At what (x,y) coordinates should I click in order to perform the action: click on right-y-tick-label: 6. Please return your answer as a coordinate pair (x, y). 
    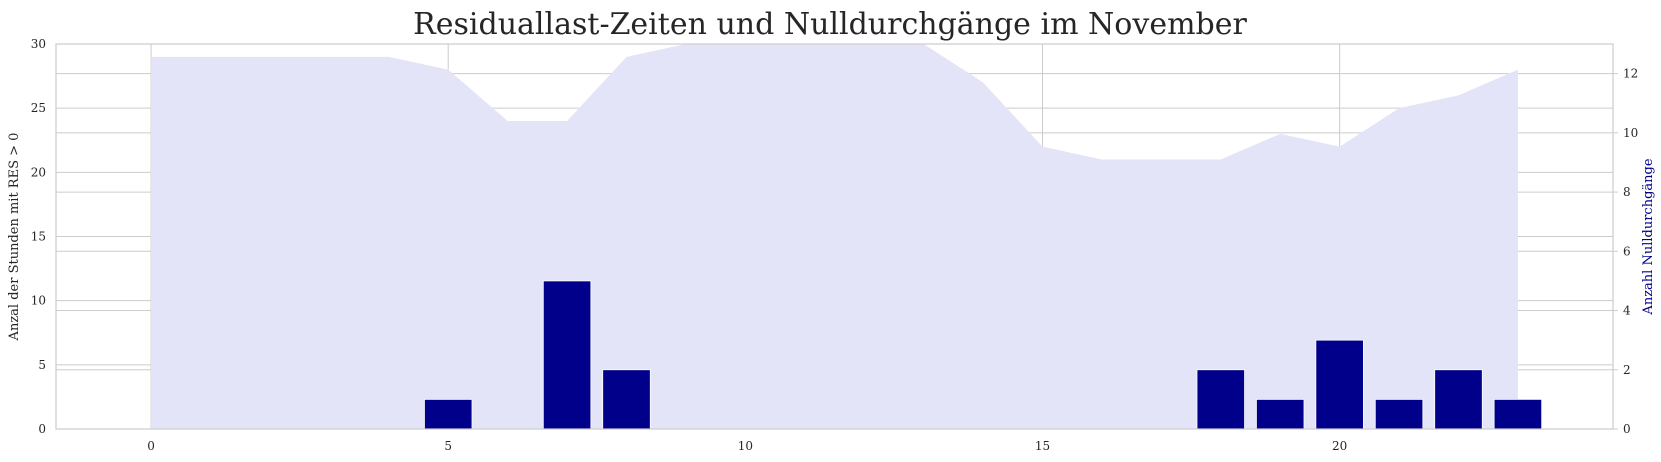
    Looking at the image, I should click on (1627, 251).